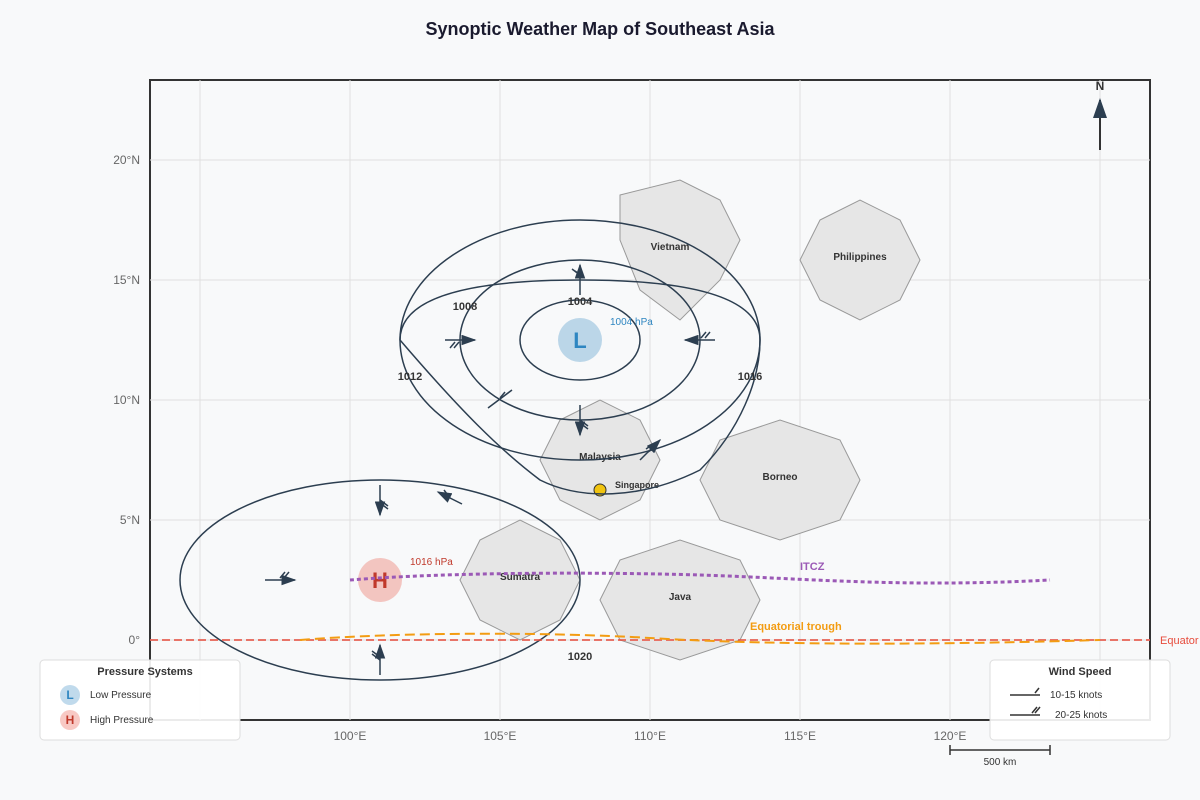 This screenshot has width=1200, height=800. I want to click on equator-label: Equator, so click(1179, 641).